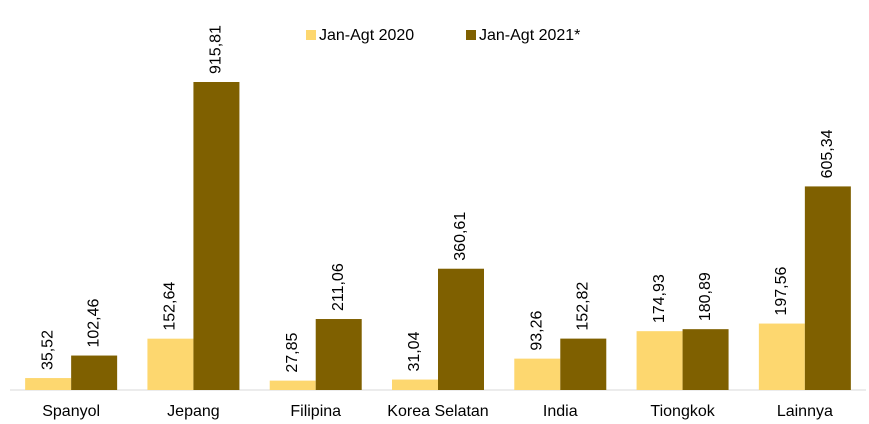 This screenshot has height=424, width=869. Describe the element at coordinates (537, 330) in the screenshot. I see `data-label: 93,26` at that location.